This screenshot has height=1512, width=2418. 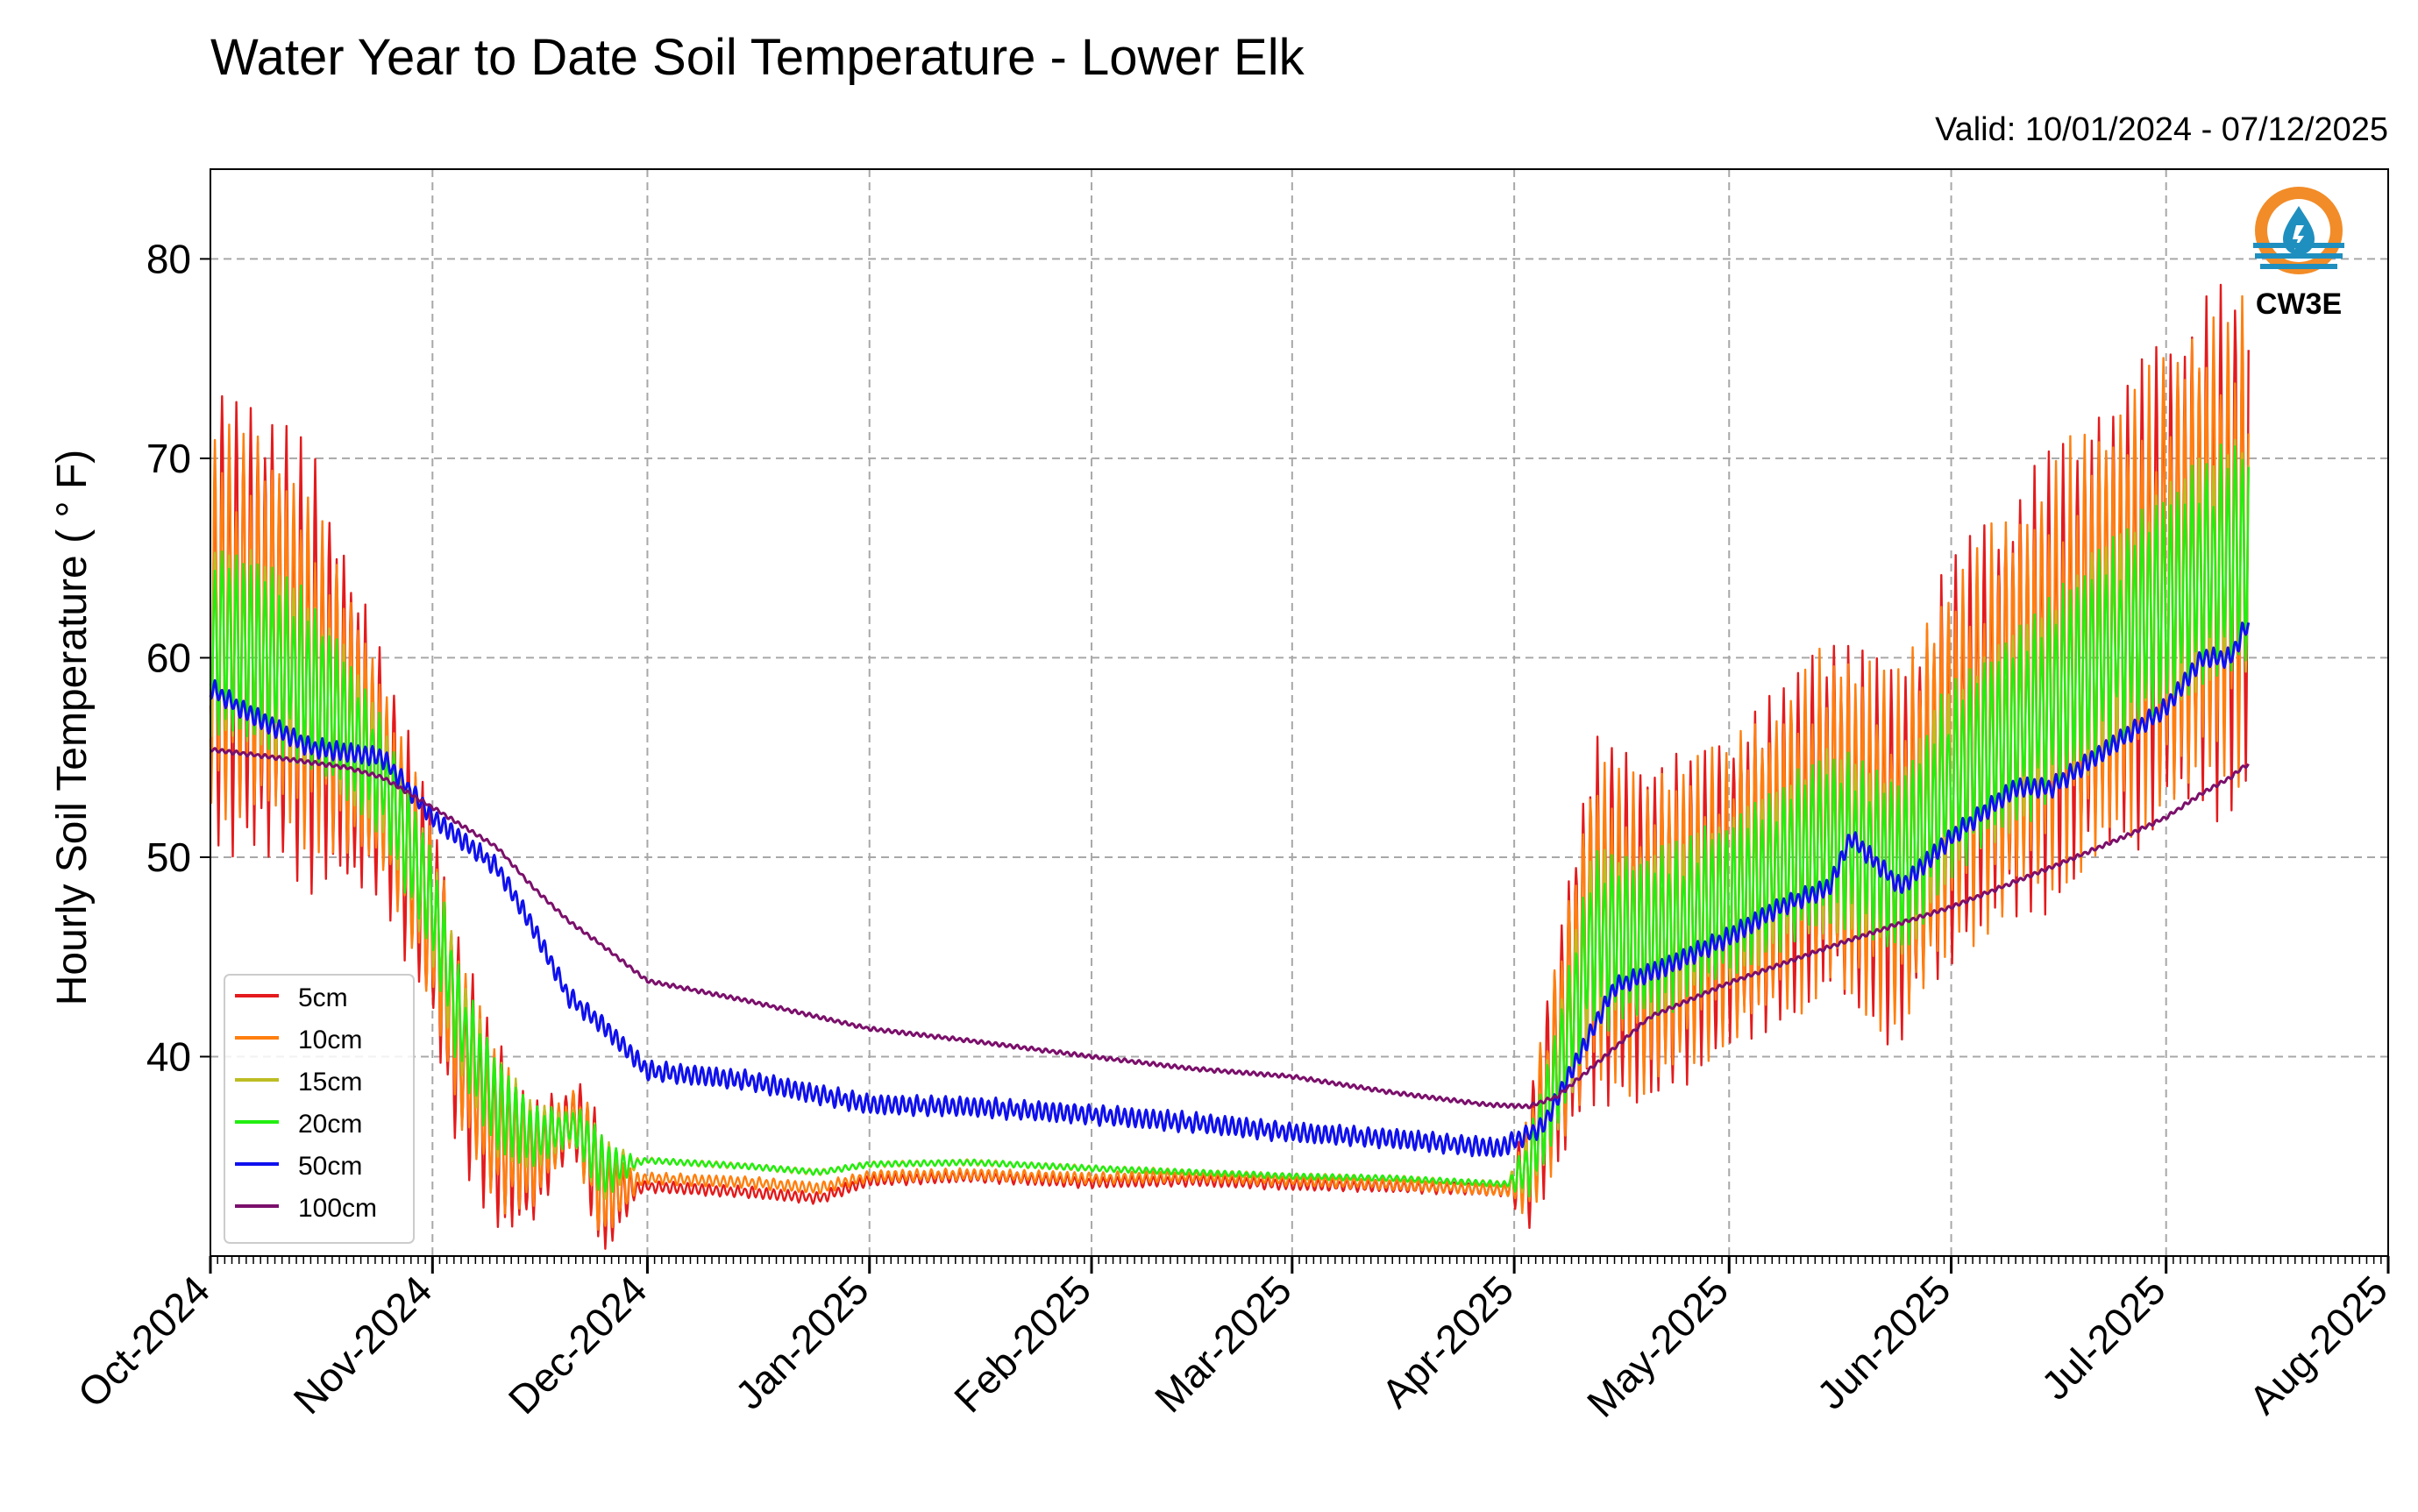 I want to click on cw3e-logo-icon: CW3E, so click(x=2298, y=254).